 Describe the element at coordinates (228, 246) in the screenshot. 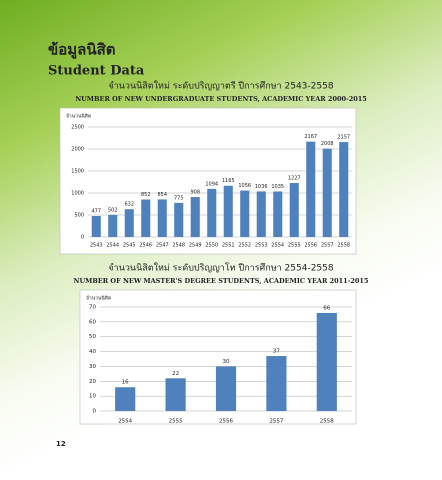

I see `x-tick-label: 2551` at that location.